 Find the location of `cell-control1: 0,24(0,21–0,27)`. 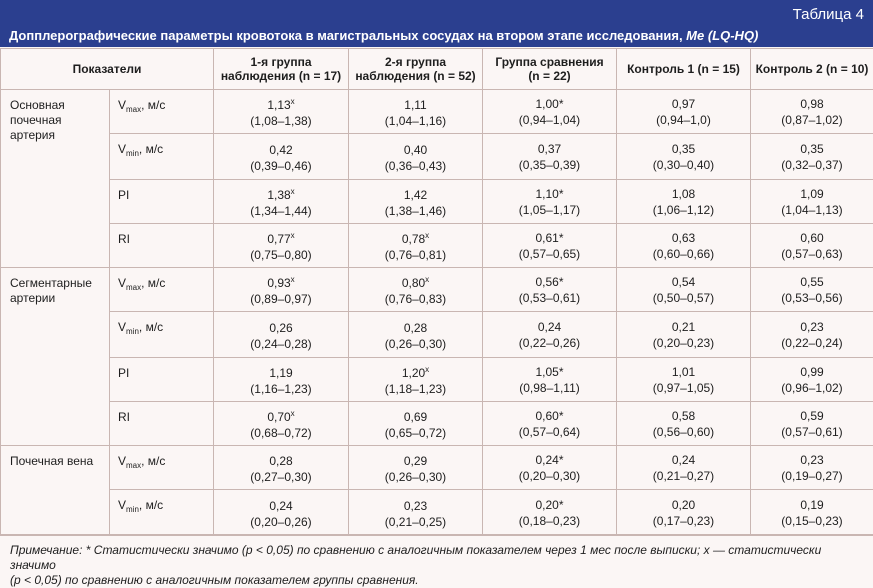

cell-control1: 0,24(0,21–0,27) is located at coordinates (684, 468).